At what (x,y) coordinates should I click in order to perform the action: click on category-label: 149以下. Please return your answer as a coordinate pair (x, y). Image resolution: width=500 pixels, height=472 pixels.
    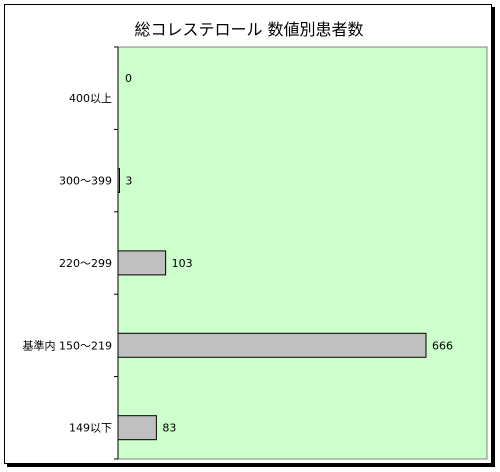
    Looking at the image, I should click on (90, 428).